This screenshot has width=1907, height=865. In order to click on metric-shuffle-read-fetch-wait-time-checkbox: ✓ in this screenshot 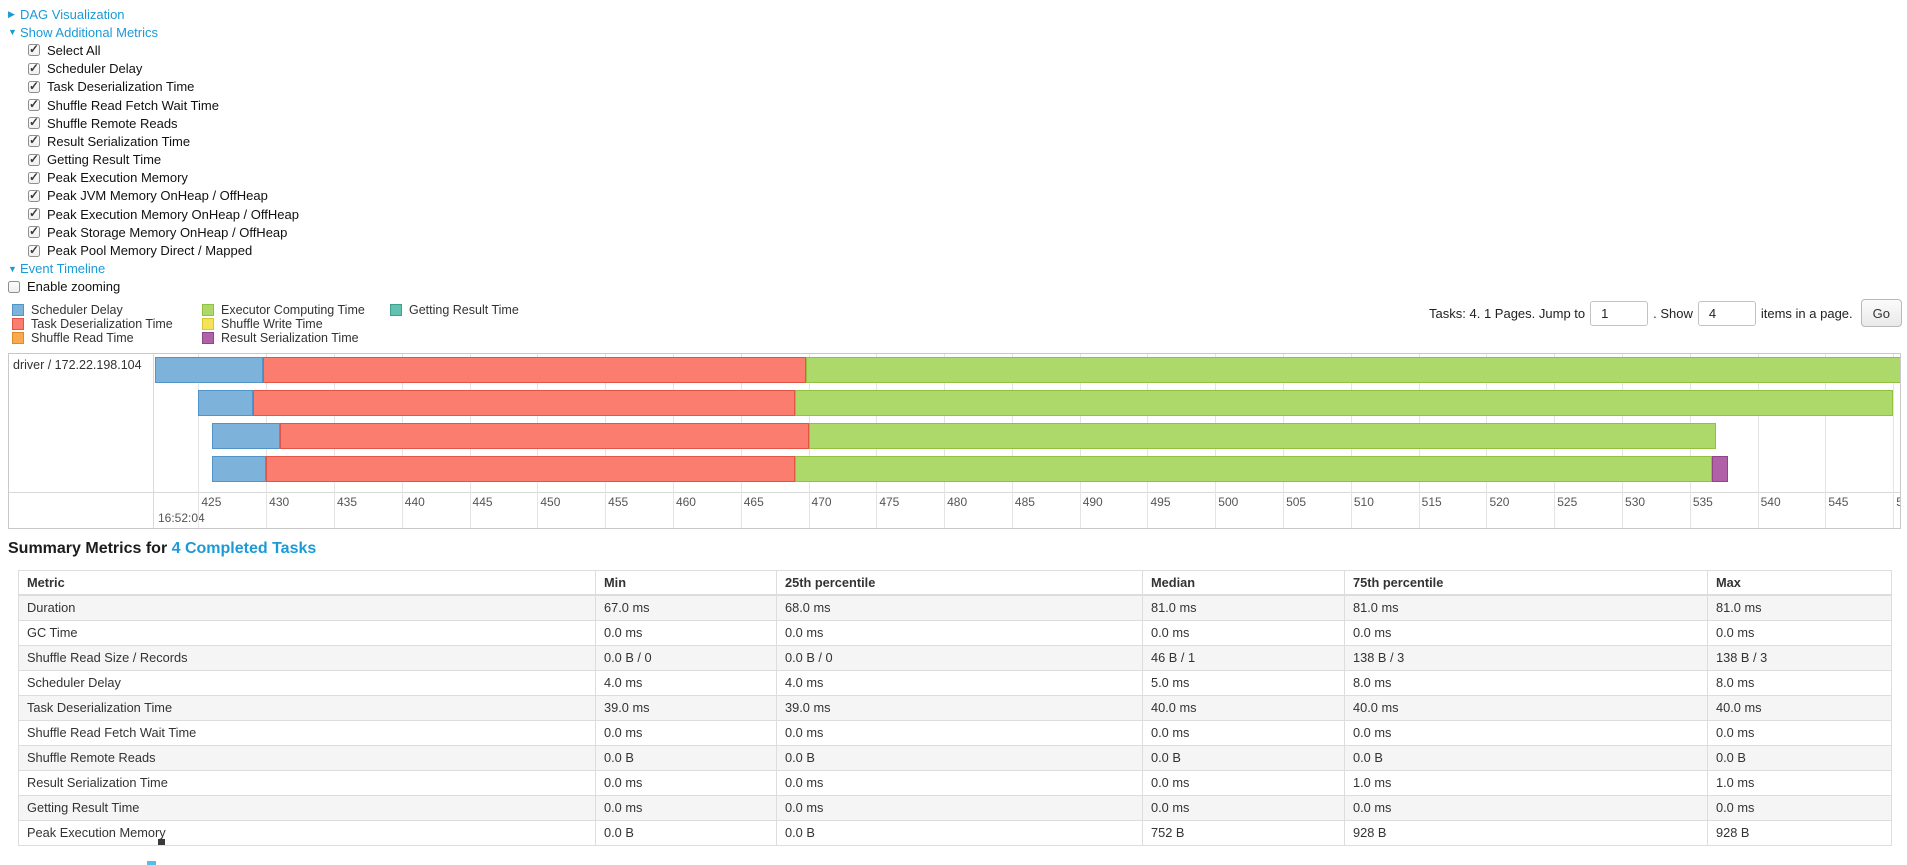, I will do `click(34, 104)`.